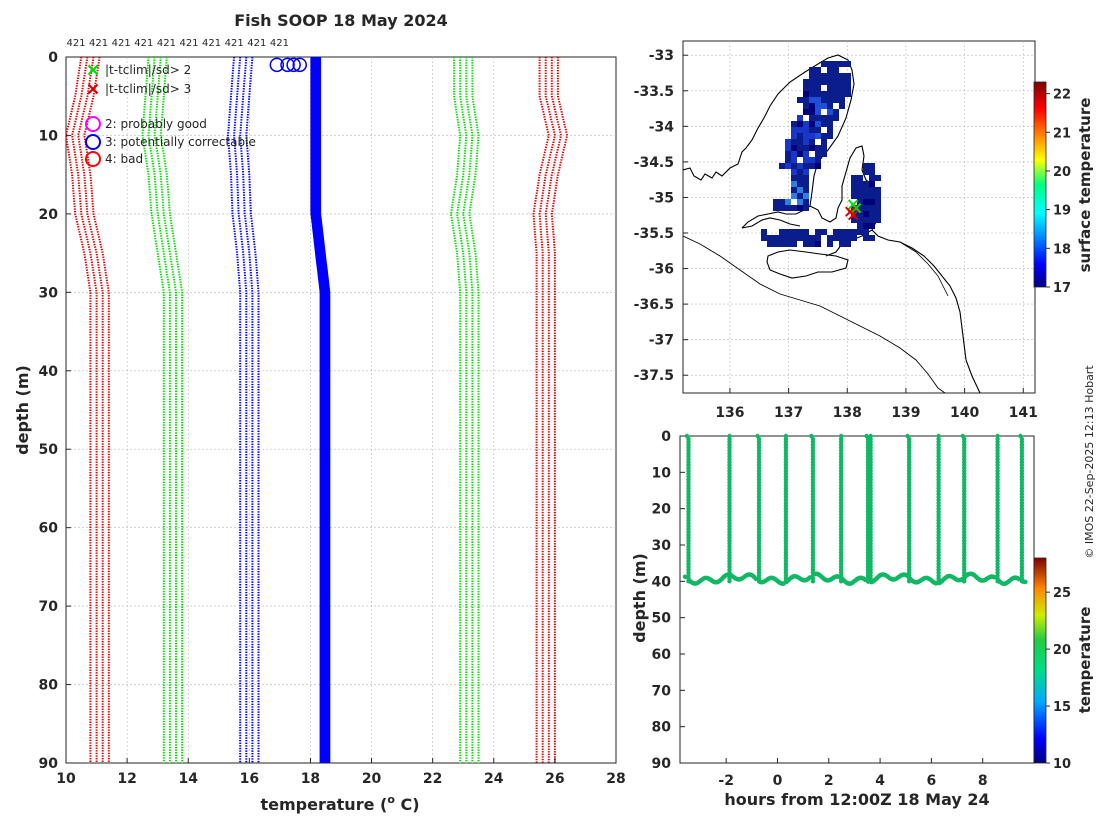 The image size is (1100, 820). What do you see at coordinates (165, 410) in the screenshot?
I see `clim-minus2sd` at bounding box center [165, 410].